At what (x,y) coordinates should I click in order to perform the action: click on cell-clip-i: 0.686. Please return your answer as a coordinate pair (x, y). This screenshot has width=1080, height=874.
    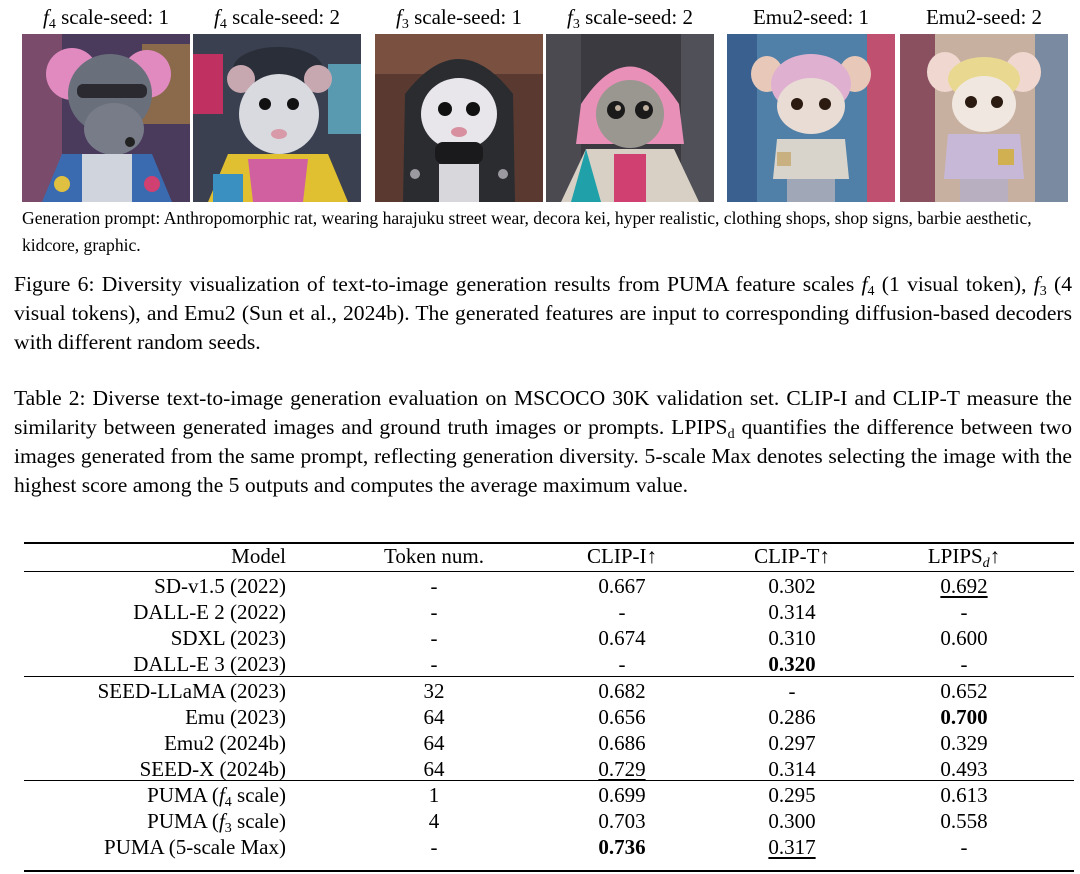
    Looking at the image, I should click on (622, 743).